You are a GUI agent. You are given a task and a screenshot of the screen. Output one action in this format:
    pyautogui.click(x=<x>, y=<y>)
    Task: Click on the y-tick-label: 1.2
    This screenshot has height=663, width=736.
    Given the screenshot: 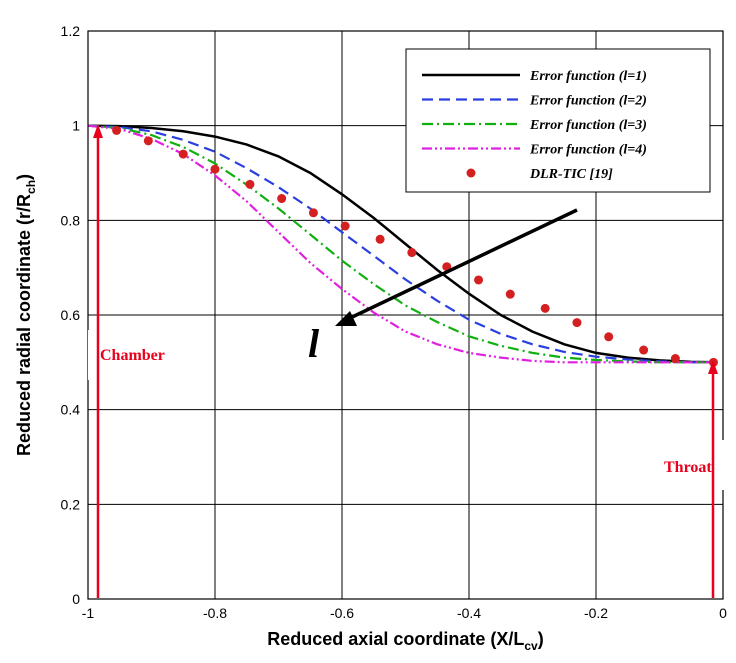 What is the action you would take?
    pyautogui.click(x=71, y=31)
    